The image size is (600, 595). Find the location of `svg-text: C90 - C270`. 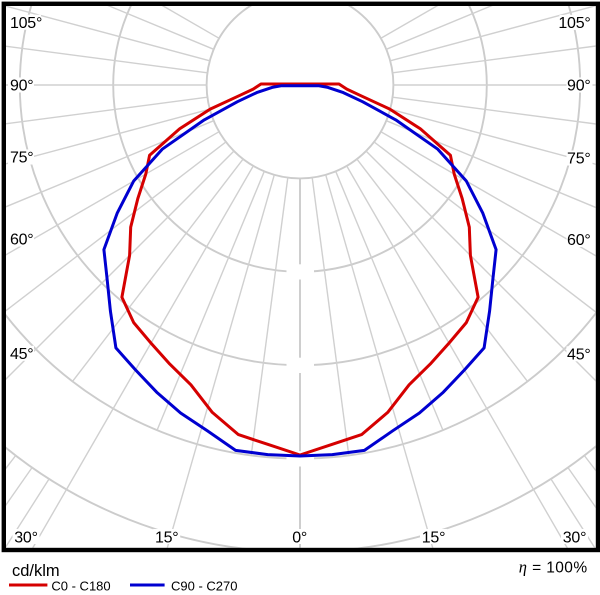

svg-text: C90 - C270 is located at coordinates (204, 586).